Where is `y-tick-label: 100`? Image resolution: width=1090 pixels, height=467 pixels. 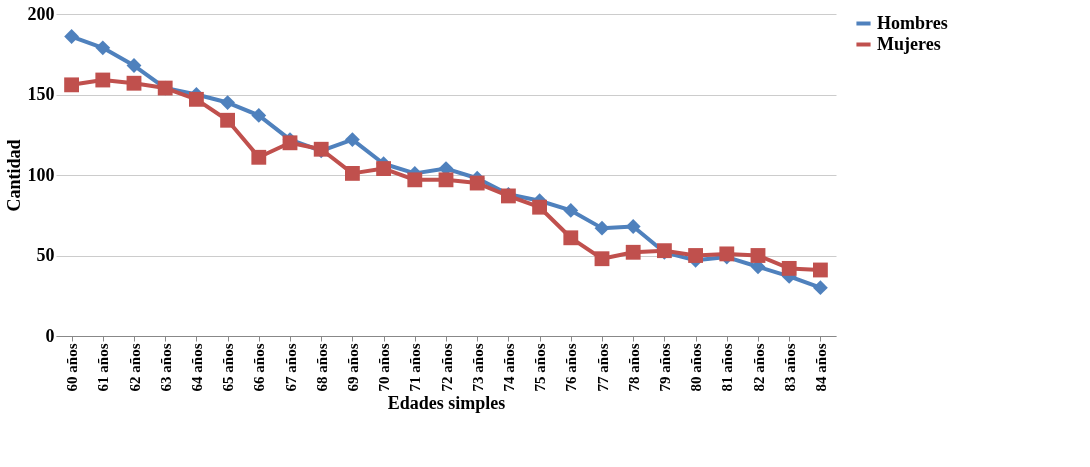 y-tick-label: 100 is located at coordinates (41, 174).